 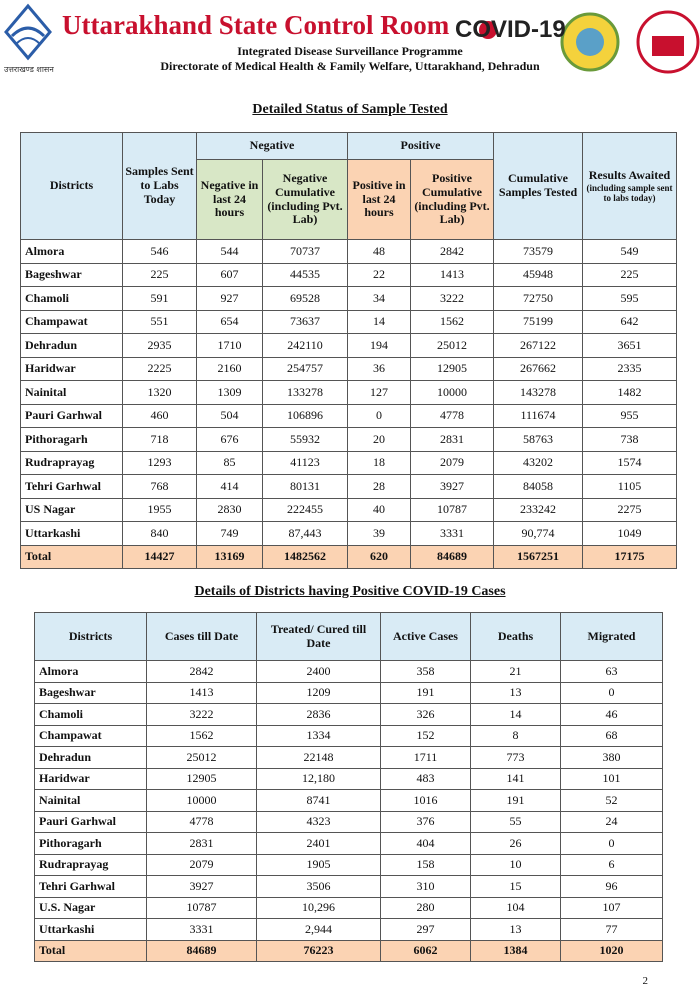 I want to click on state-logo, so click(x=28, y=32).